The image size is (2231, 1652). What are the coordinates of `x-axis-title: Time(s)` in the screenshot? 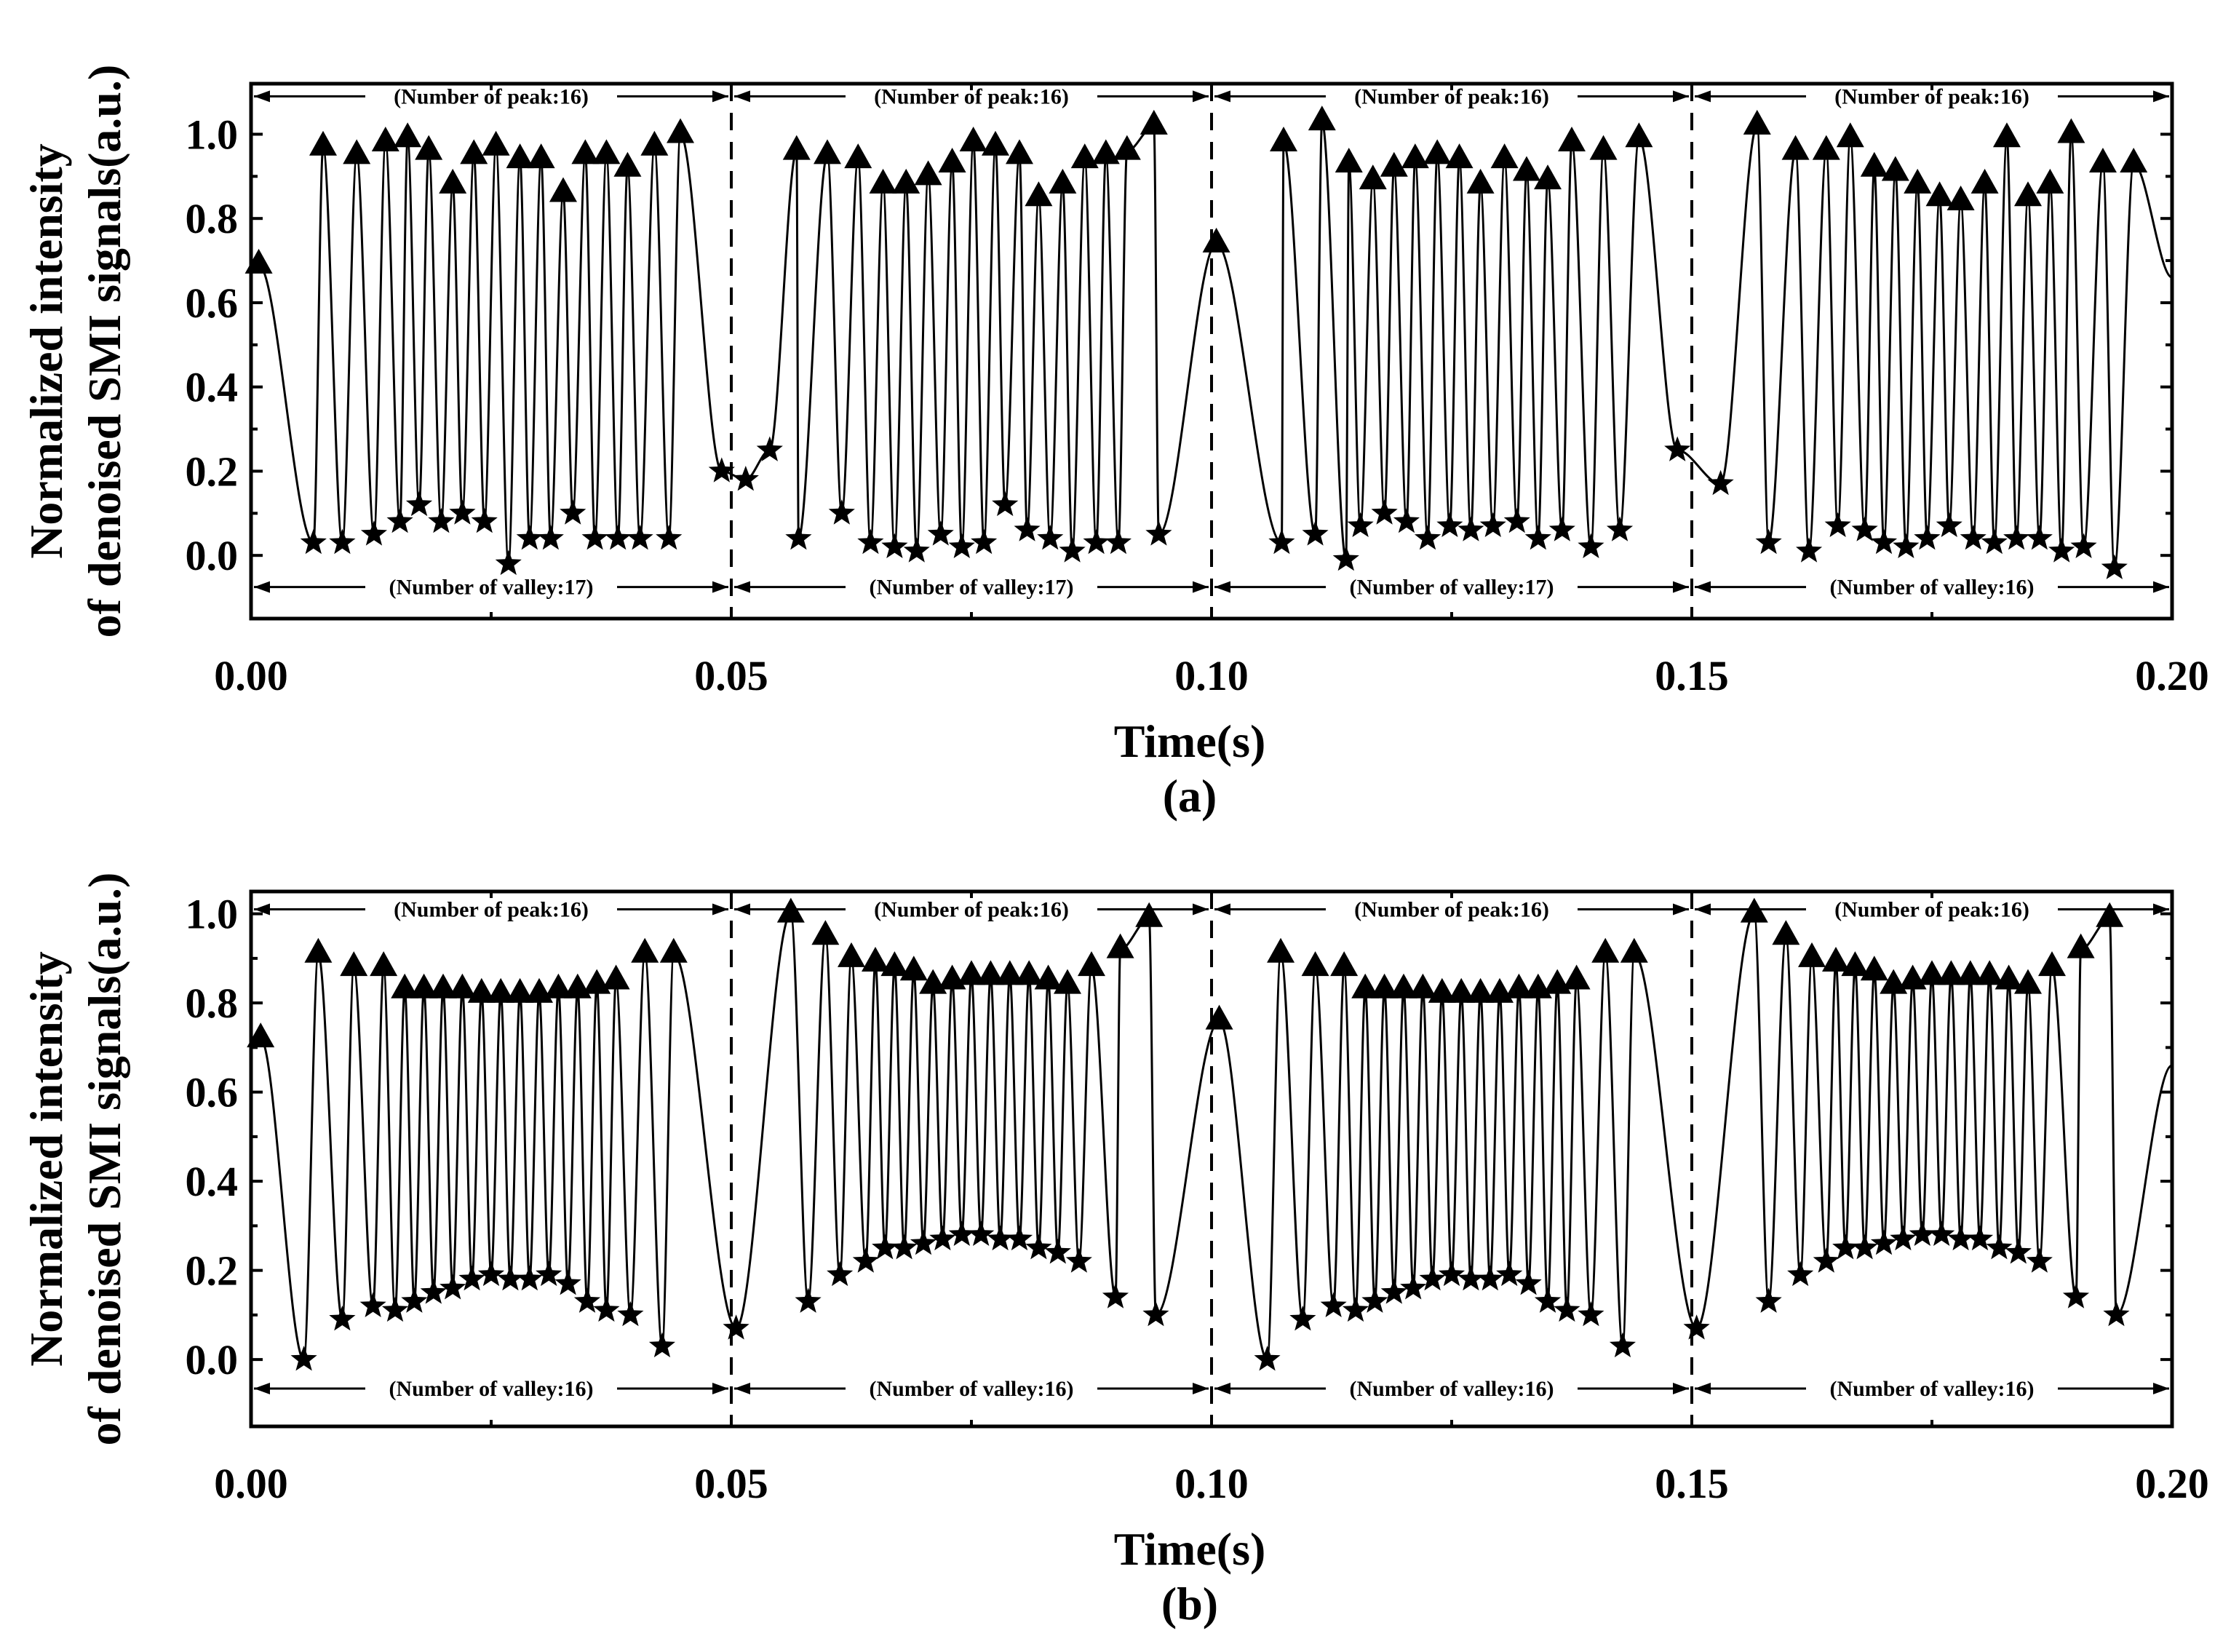 It's located at (1190, 741).